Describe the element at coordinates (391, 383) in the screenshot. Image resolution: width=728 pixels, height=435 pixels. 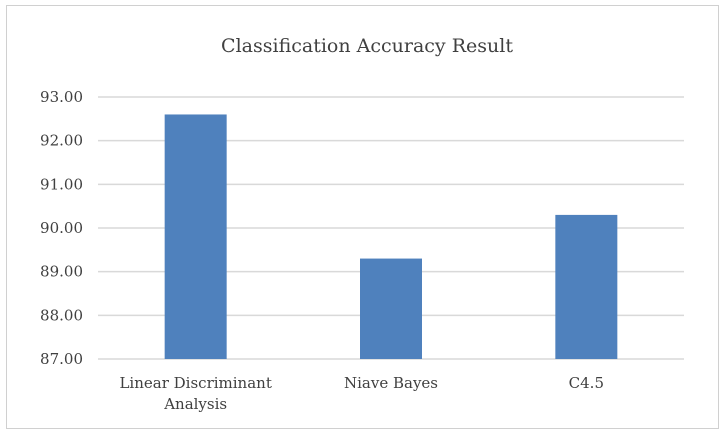
I see `x-category-label: Niave Bayes` at that location.